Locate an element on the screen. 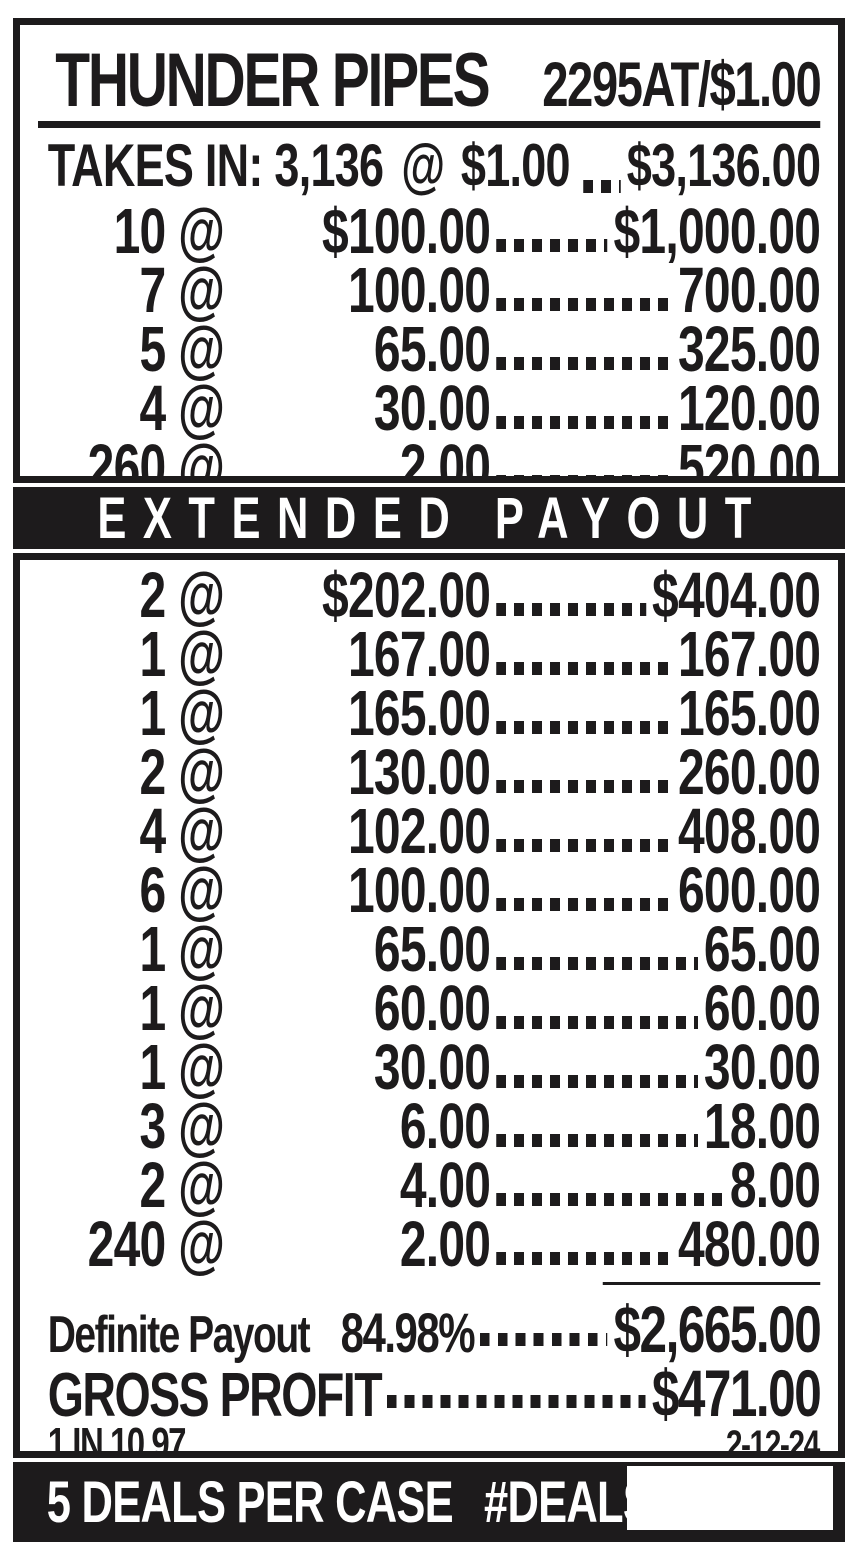 This screenshot has height=1556, width=852. payout-row: 2 @ 130.00 260.00 is located at coordinates (429, 772).